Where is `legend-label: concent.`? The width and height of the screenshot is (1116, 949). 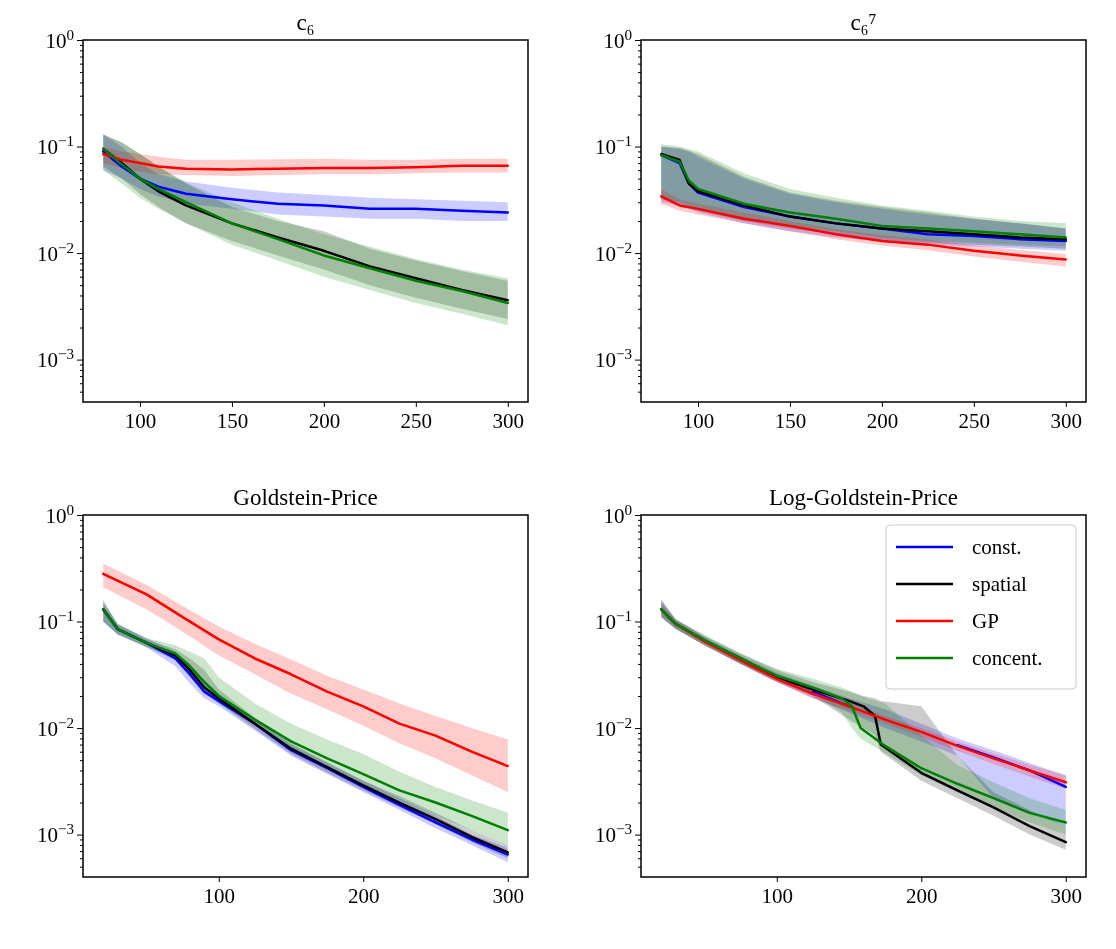 legend-label: concent. is located at coordinates (1007, 658).